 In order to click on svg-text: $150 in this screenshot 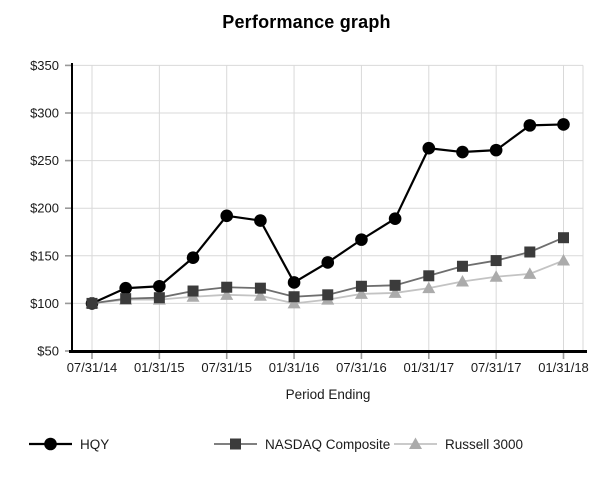, I will do `click(44, 255)`.